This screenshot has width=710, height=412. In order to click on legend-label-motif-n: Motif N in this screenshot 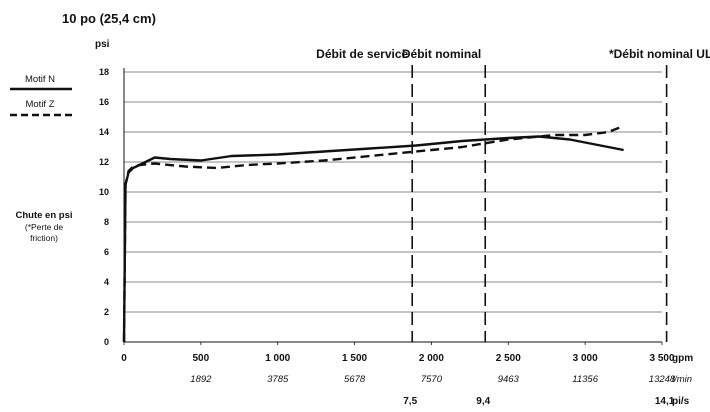, I will do `click(40, 79)`.